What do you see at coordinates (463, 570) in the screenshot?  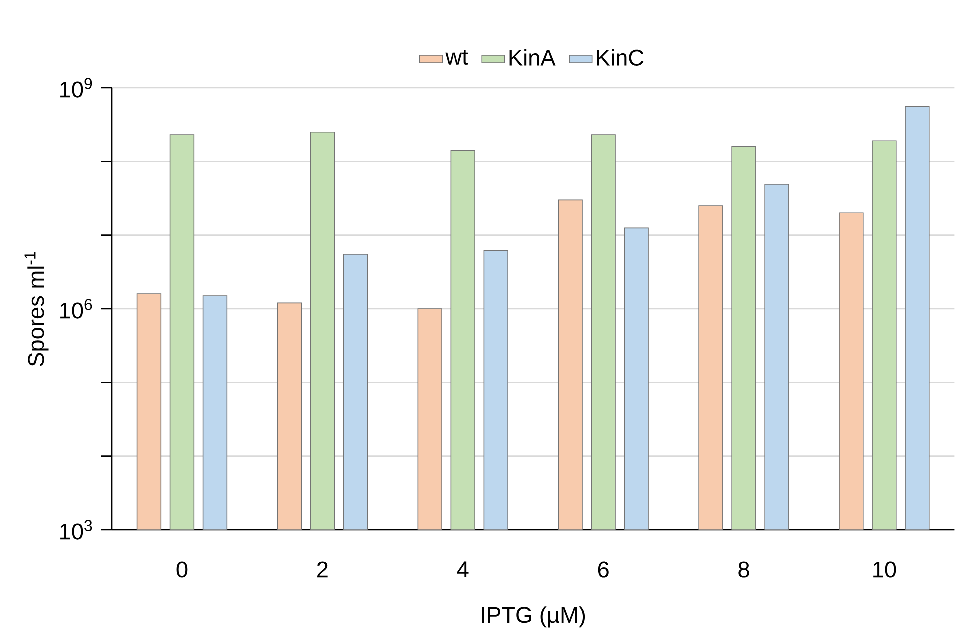 I see `x-tick-label: 4` at bounding box center [463, 570].